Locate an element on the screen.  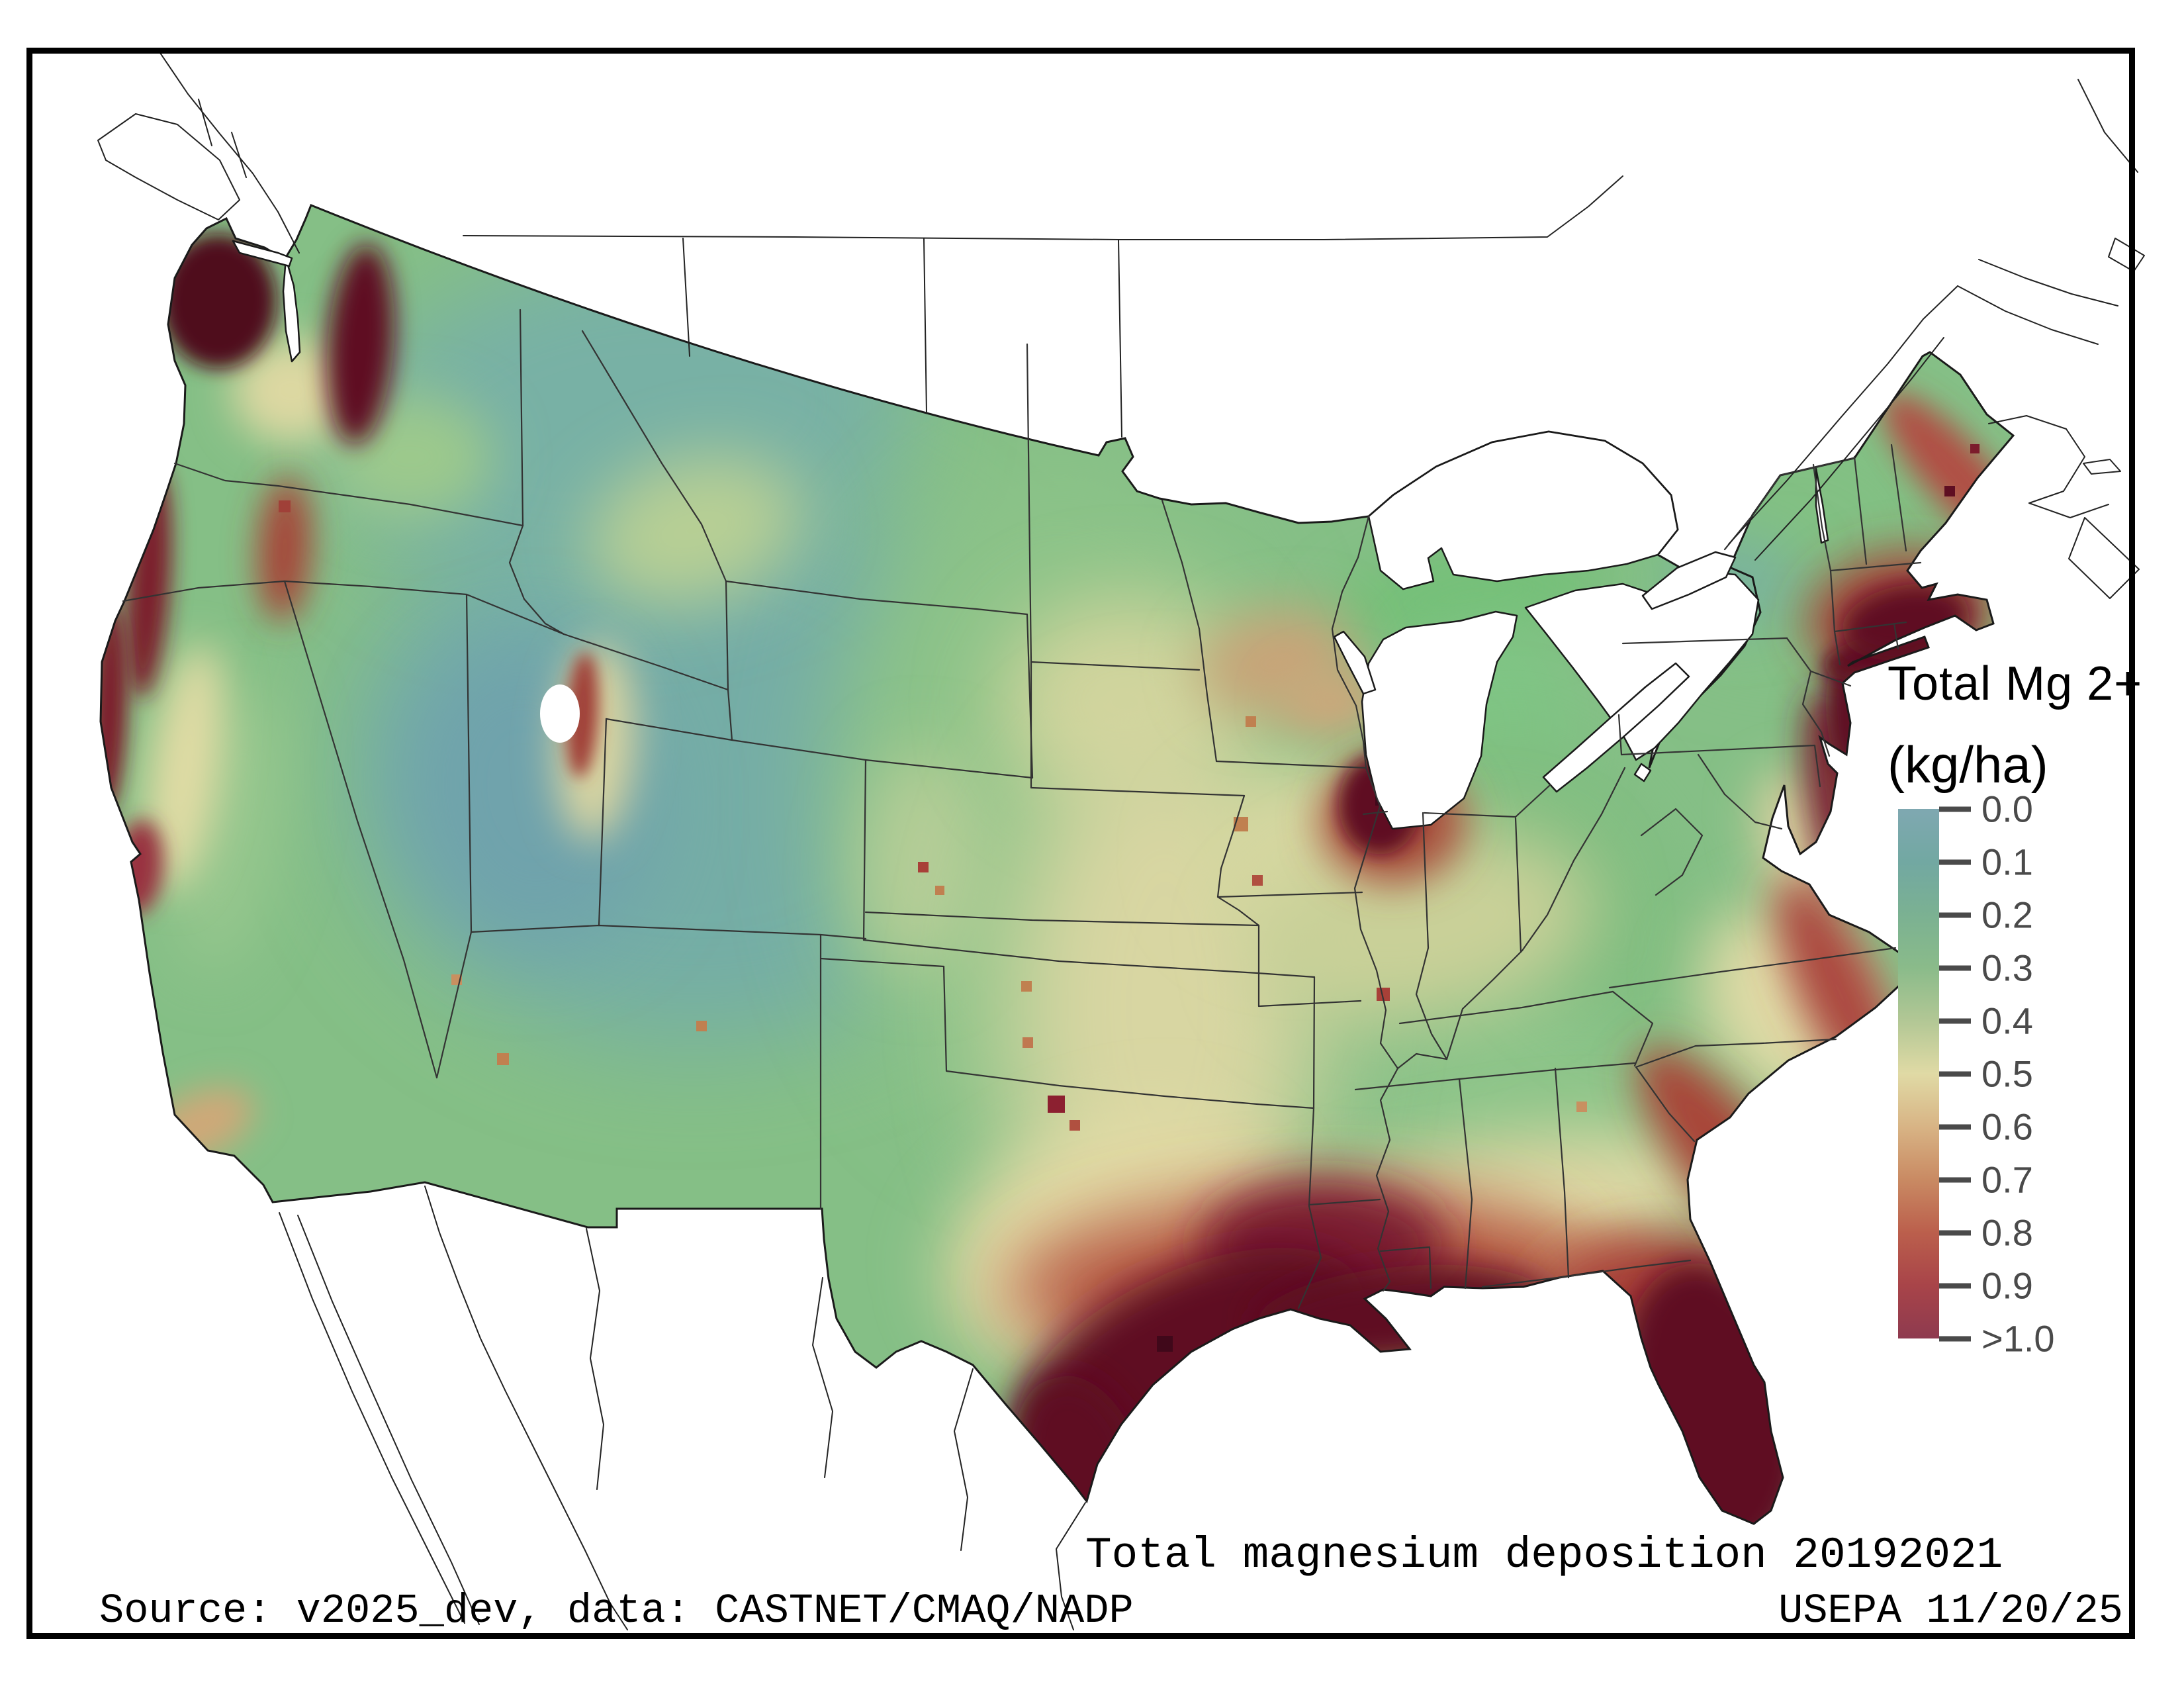
legend-tick-0.9: 0.9 is located at coordinates (1986, 1285).